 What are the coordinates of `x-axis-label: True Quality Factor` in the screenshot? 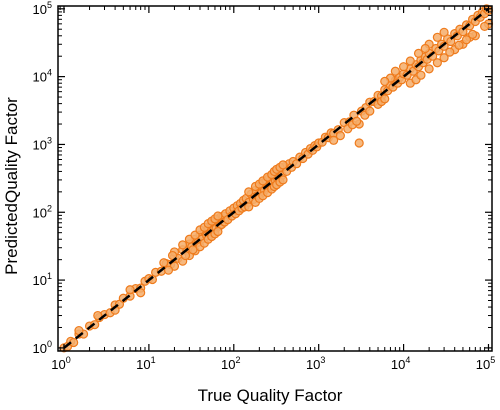 It's located at (270, 395).